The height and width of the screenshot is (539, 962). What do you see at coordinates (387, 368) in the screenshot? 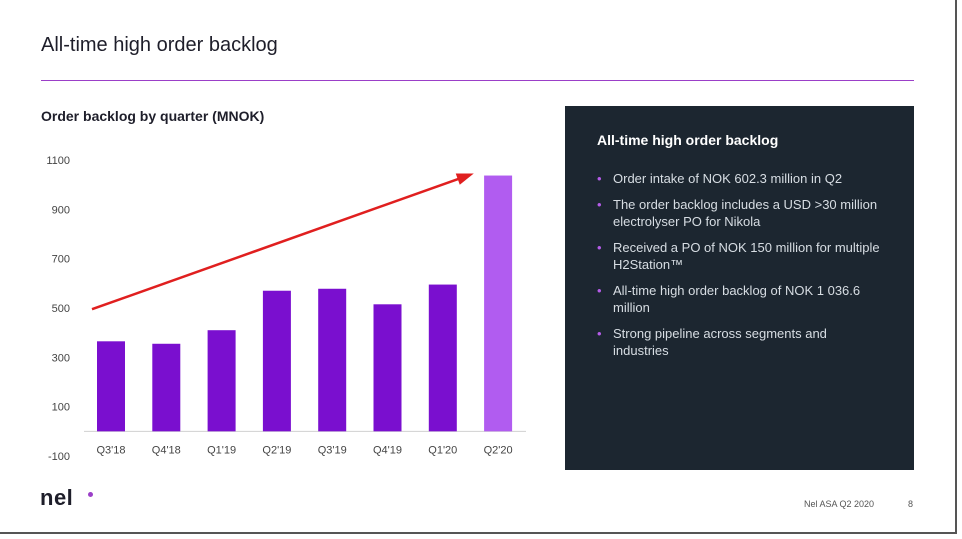
I see `bar-q419` at bounding box center [387, 368].